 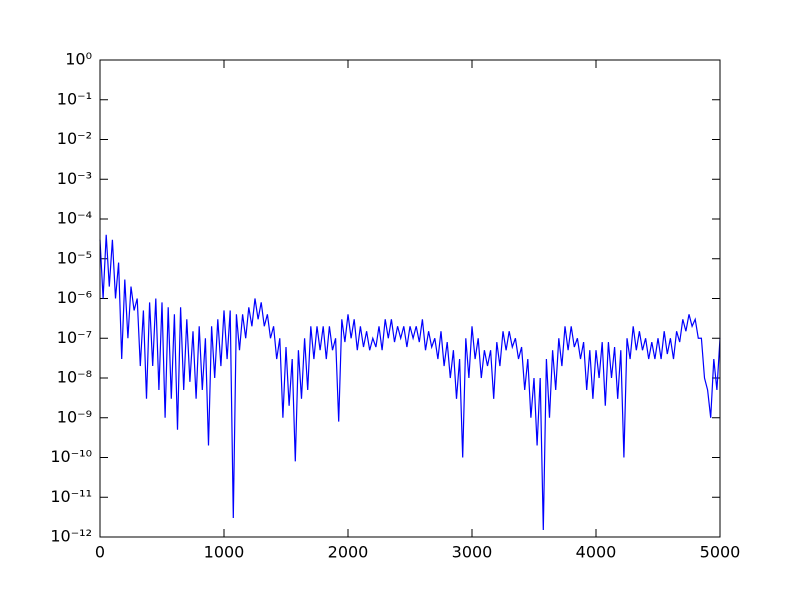 What do you see at coordinates (71, 496) in the screenshot?
I see `y-tick-label: 10⁻¹¹` at bounding box center [71, 496].